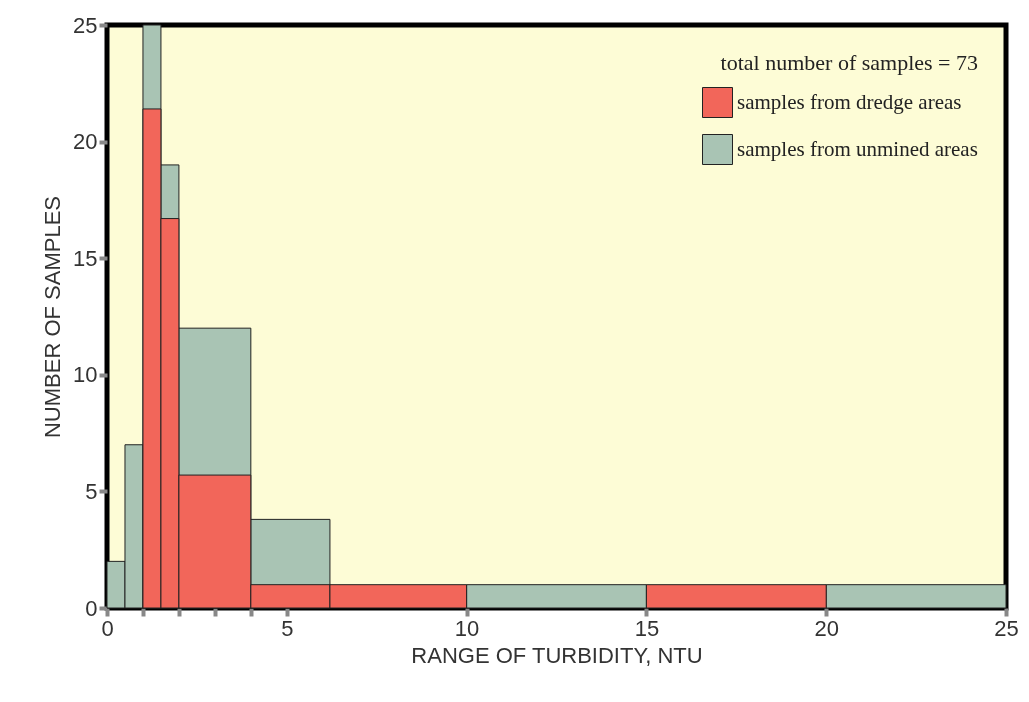  I want to click on legend-label: samples from dredge areas, so click(849, 101).